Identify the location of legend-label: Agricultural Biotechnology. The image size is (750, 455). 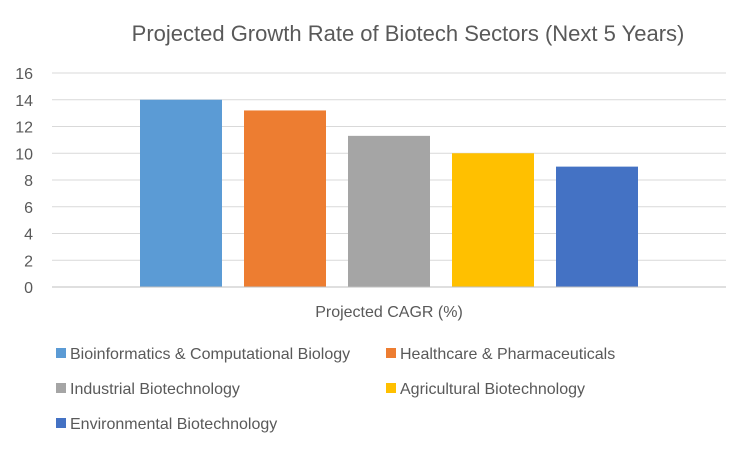
(492, 389).